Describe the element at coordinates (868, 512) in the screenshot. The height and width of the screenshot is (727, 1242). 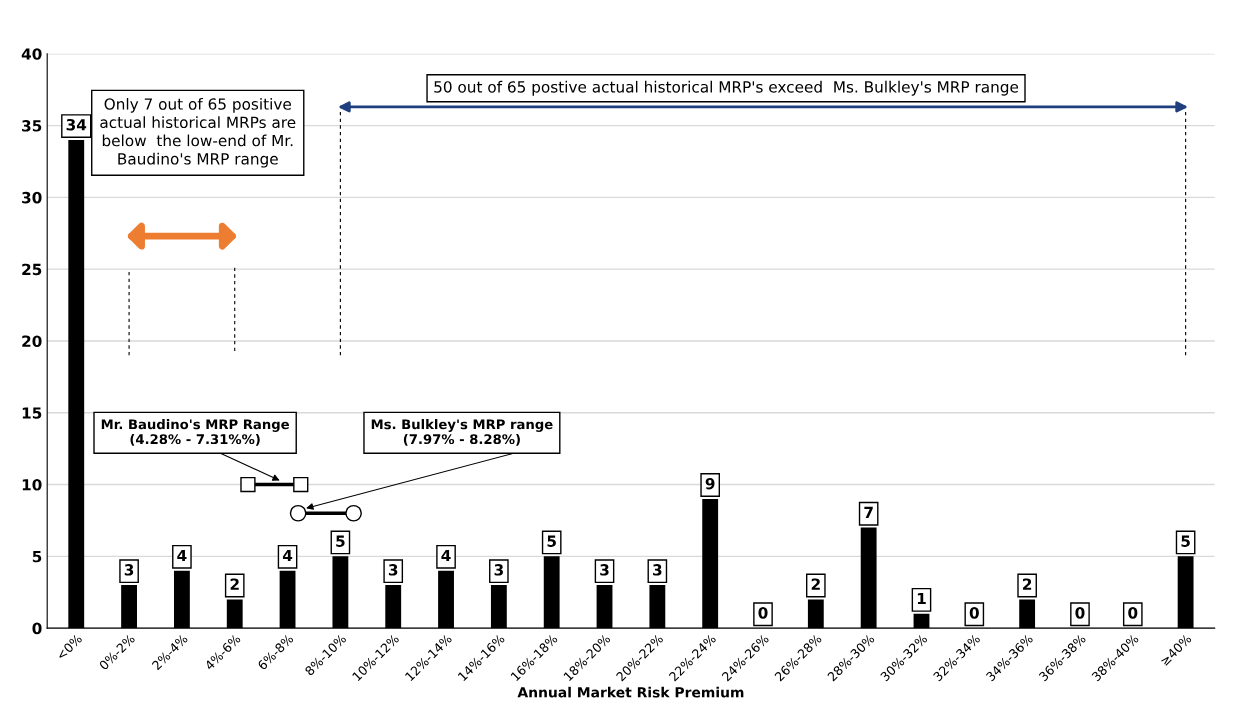
I see `data-label: 7` at that location.